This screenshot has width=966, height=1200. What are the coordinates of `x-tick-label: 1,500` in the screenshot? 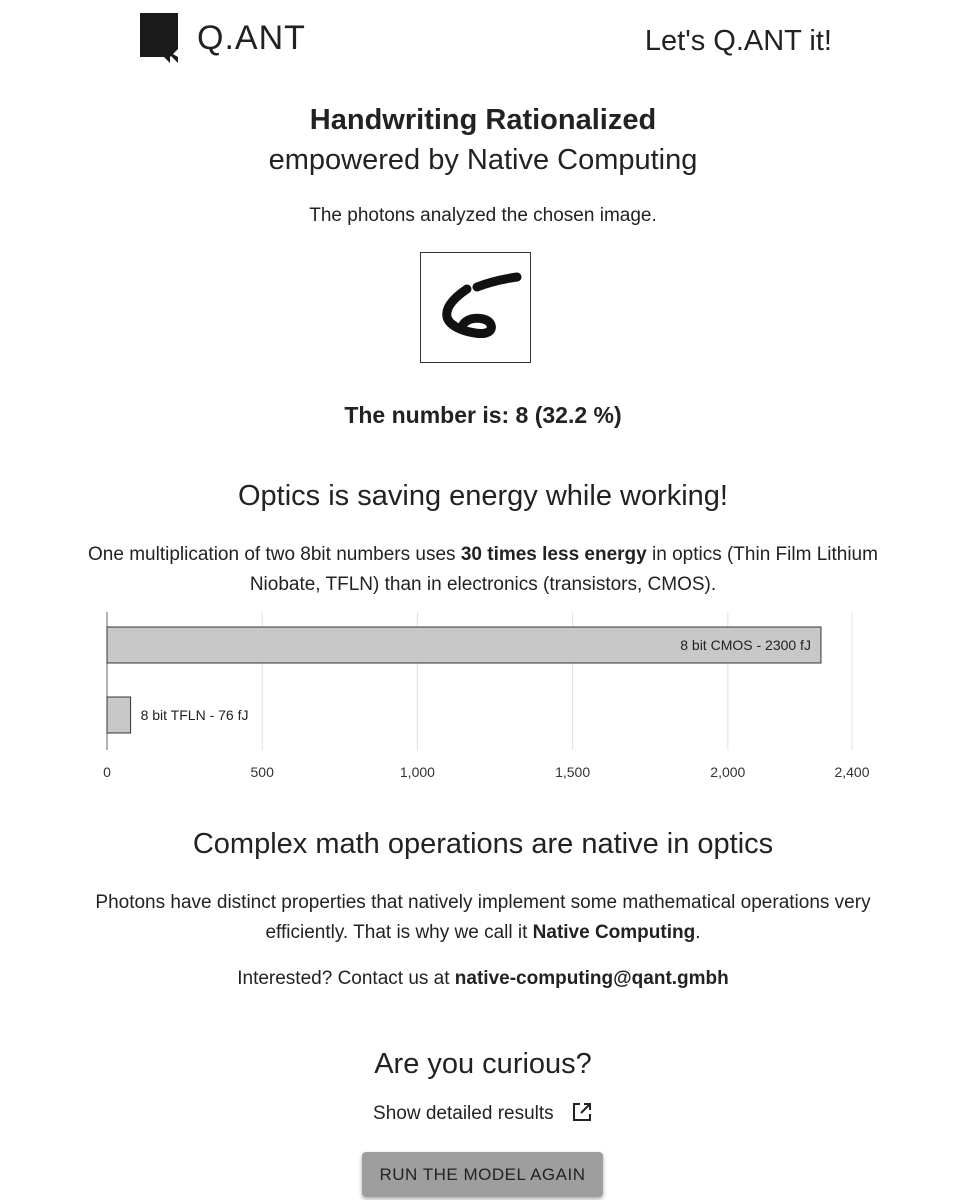 It's located at (572, 772).